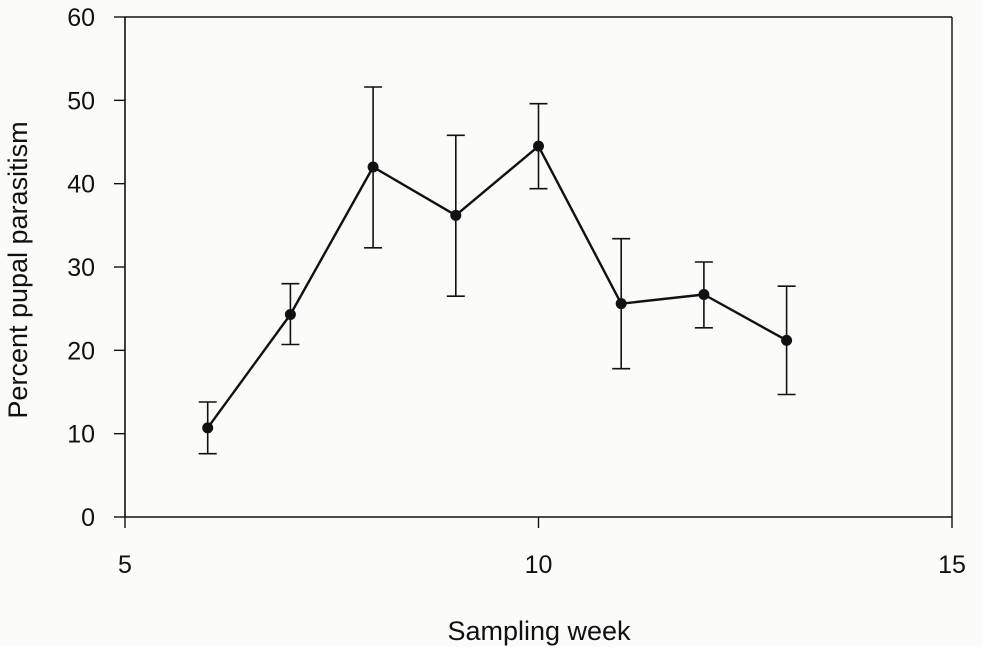  I want to click on y-tick-label: 50, so click(81, 101).